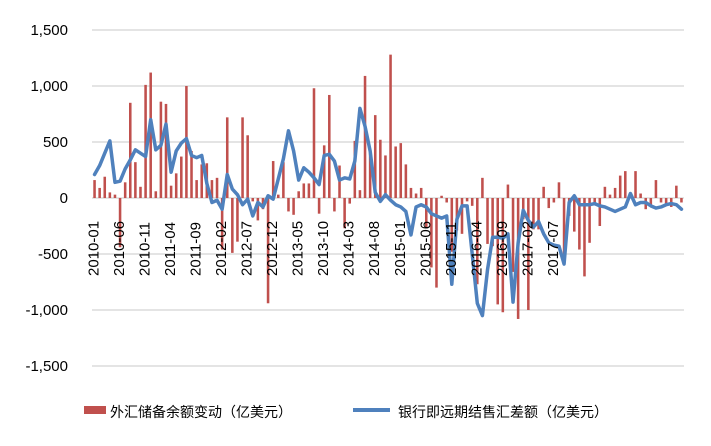  I want to click on y-tick-label: -500, so click(53, 254).